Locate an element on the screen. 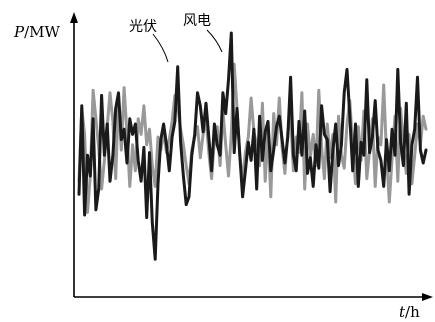 This screenshot has width=435, height=322. x-axis-arrow is located at coordinates (427, 297).